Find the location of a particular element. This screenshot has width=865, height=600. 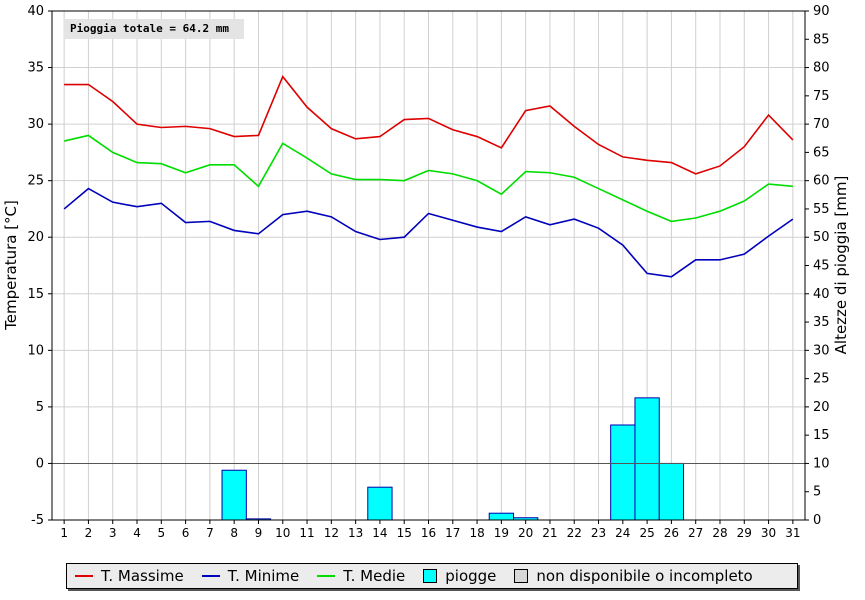

legend-label-max: T. Massime is located at coordinates (142, 576).